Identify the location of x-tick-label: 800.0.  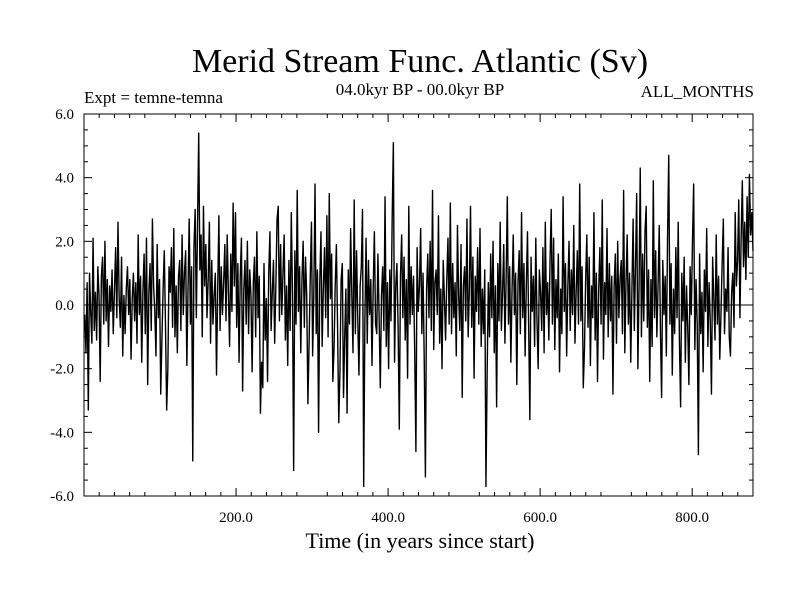
(692, 518).